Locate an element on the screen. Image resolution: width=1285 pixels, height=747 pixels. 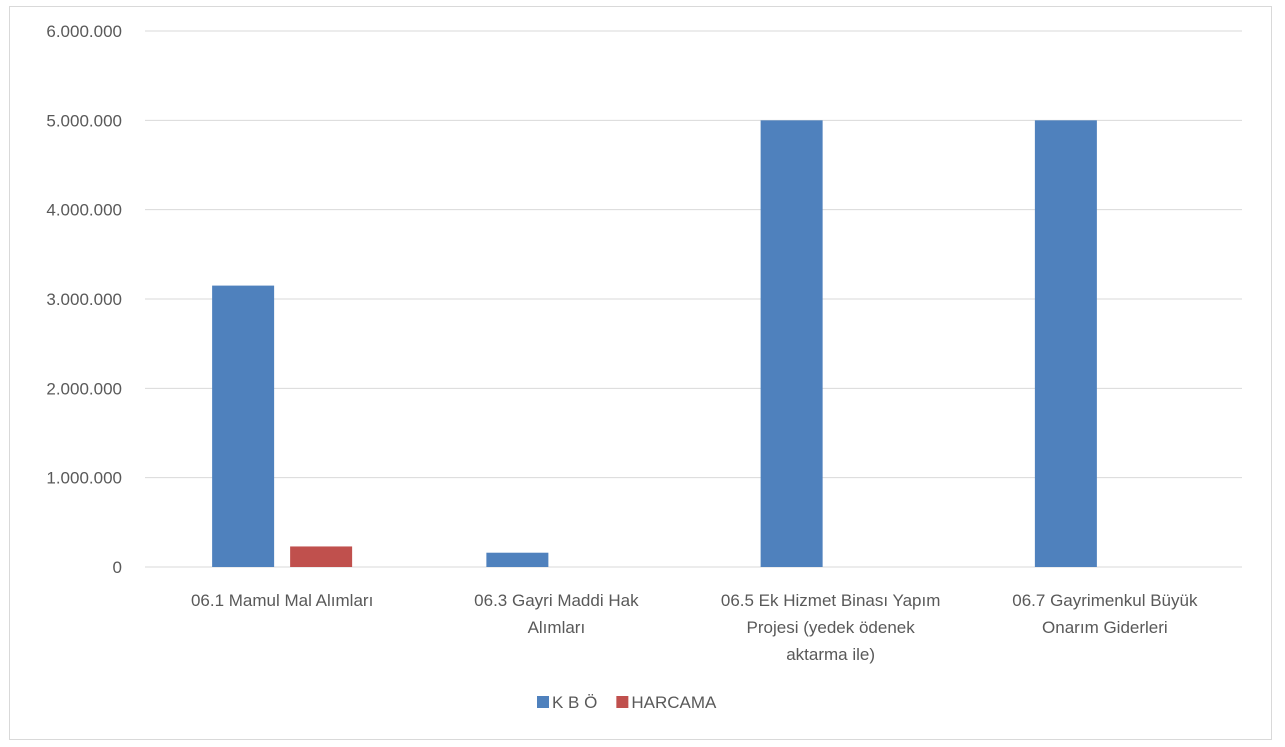
y-tick-label: 0 is located at coordinates (117, 567).